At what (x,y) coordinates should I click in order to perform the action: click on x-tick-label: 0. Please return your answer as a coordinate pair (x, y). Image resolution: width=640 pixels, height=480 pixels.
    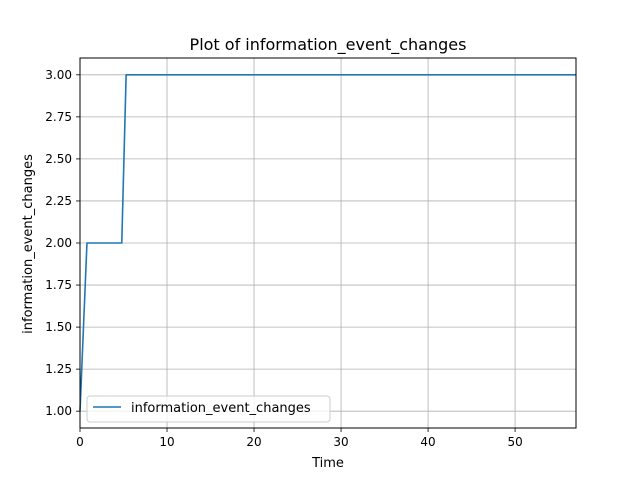
    Looking at the image, I should click on (80, 442).